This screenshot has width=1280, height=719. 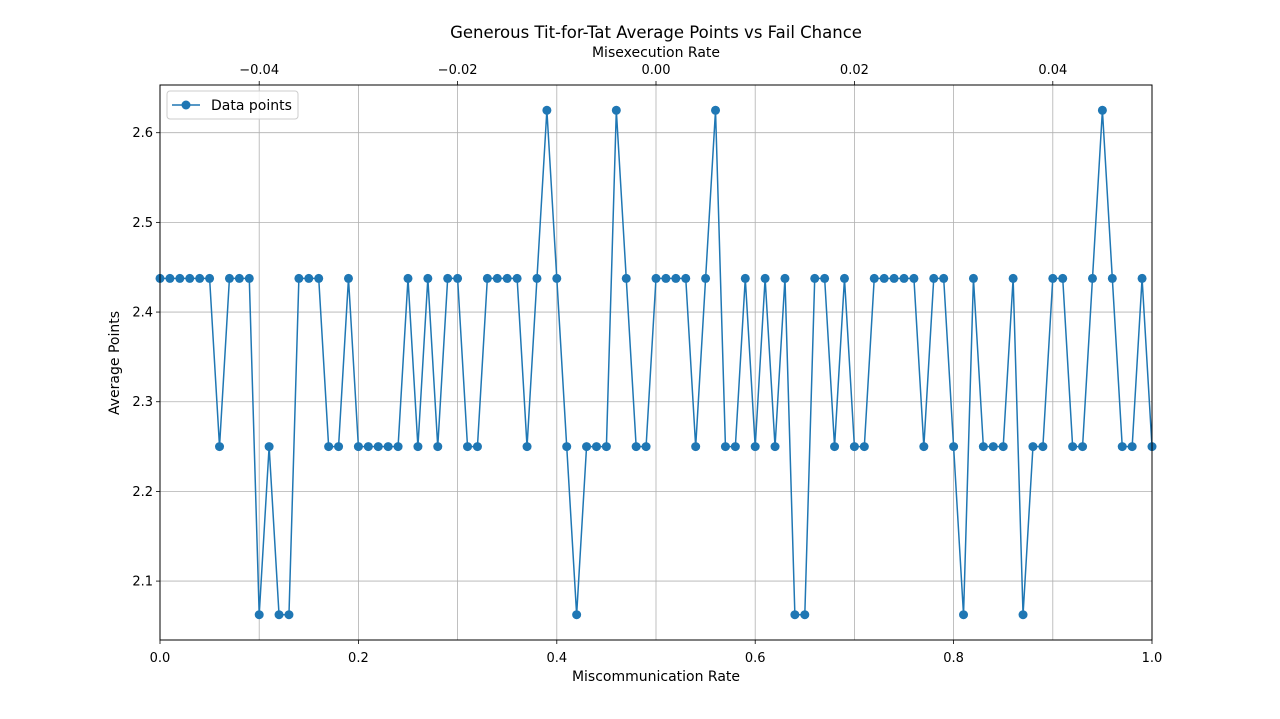 What do you see at coordinates (656, 653) in the screenshot?
I see `x-axis-ticks: 0.0 0.2 0.4 0.6 0.8 1.0` at bounding box center [656, 653].